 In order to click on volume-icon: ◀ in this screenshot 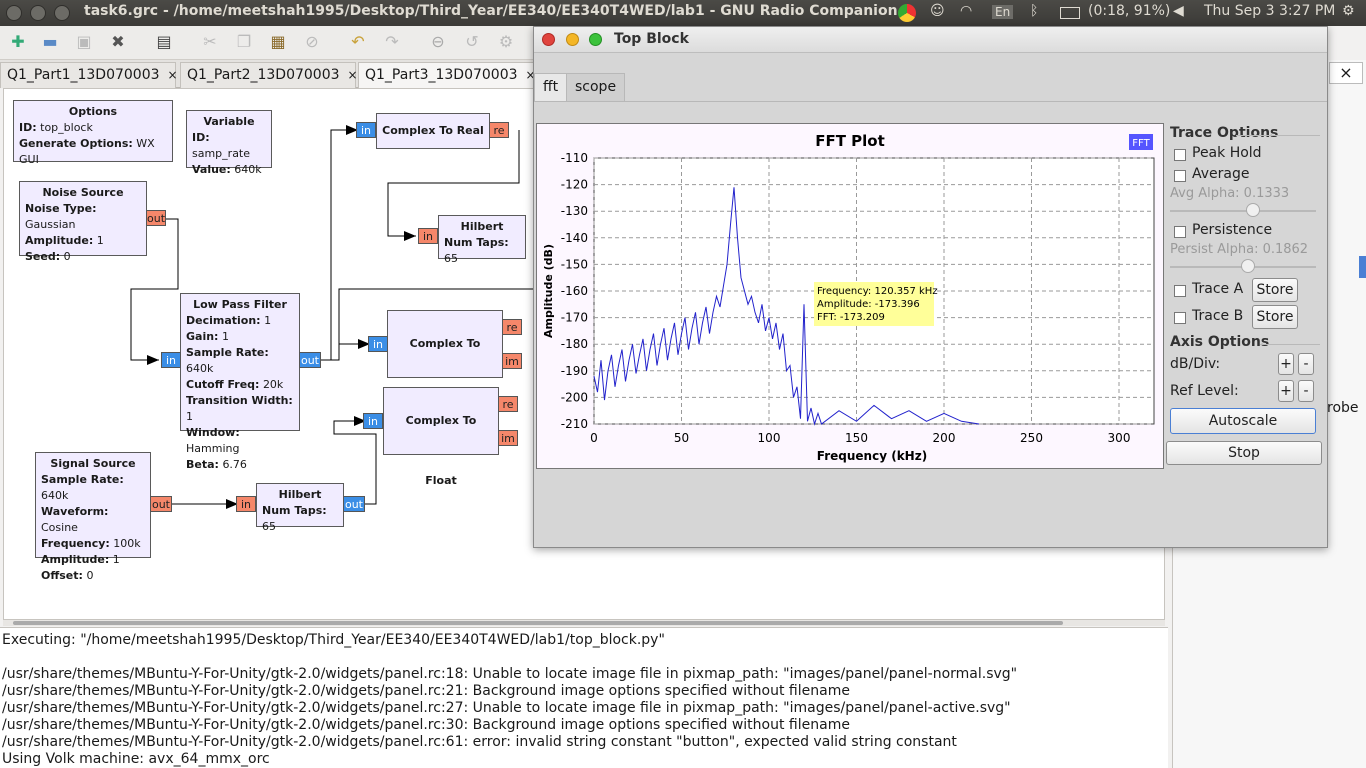, I will do `click(1178, 11)`.